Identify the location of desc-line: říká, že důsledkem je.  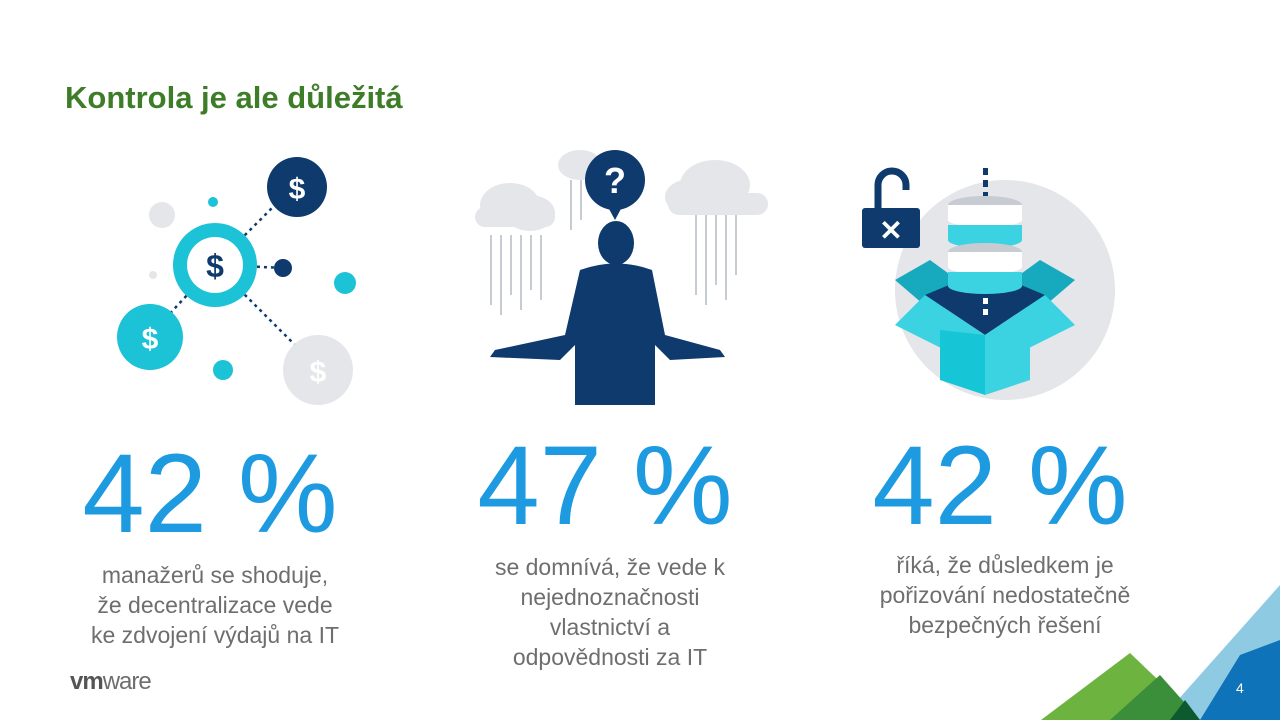
(1005, 565).